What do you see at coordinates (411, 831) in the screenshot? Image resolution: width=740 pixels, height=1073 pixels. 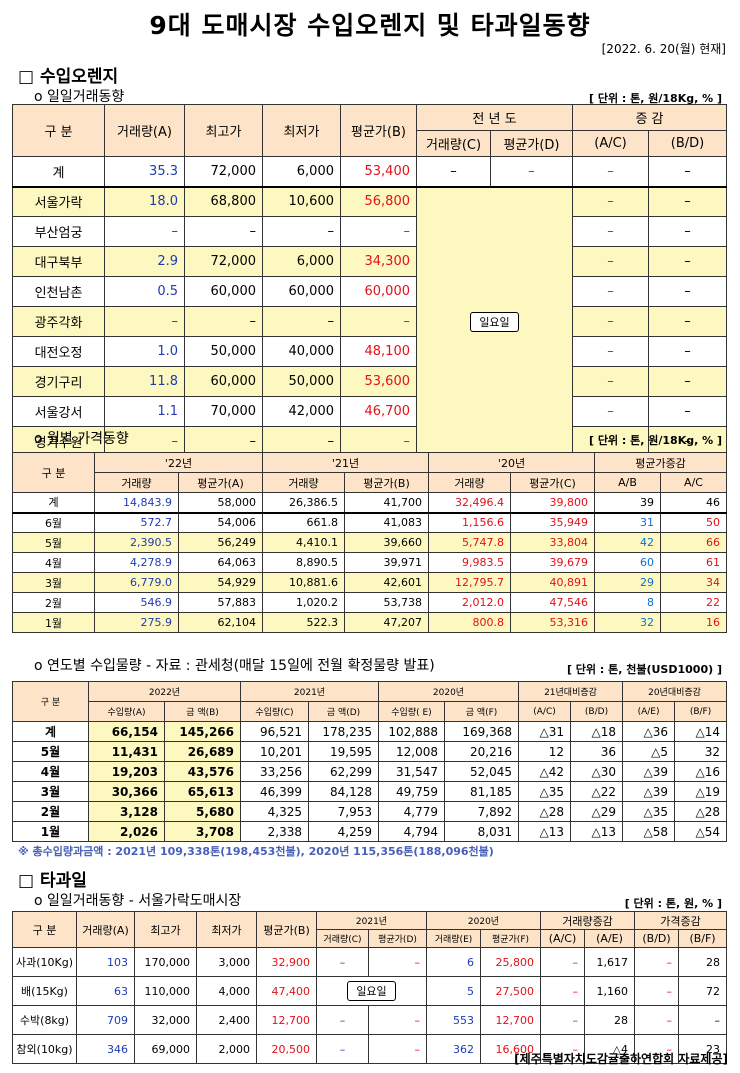 I see `cell-qty-e: 4,794` at bounding box center [411, 831].